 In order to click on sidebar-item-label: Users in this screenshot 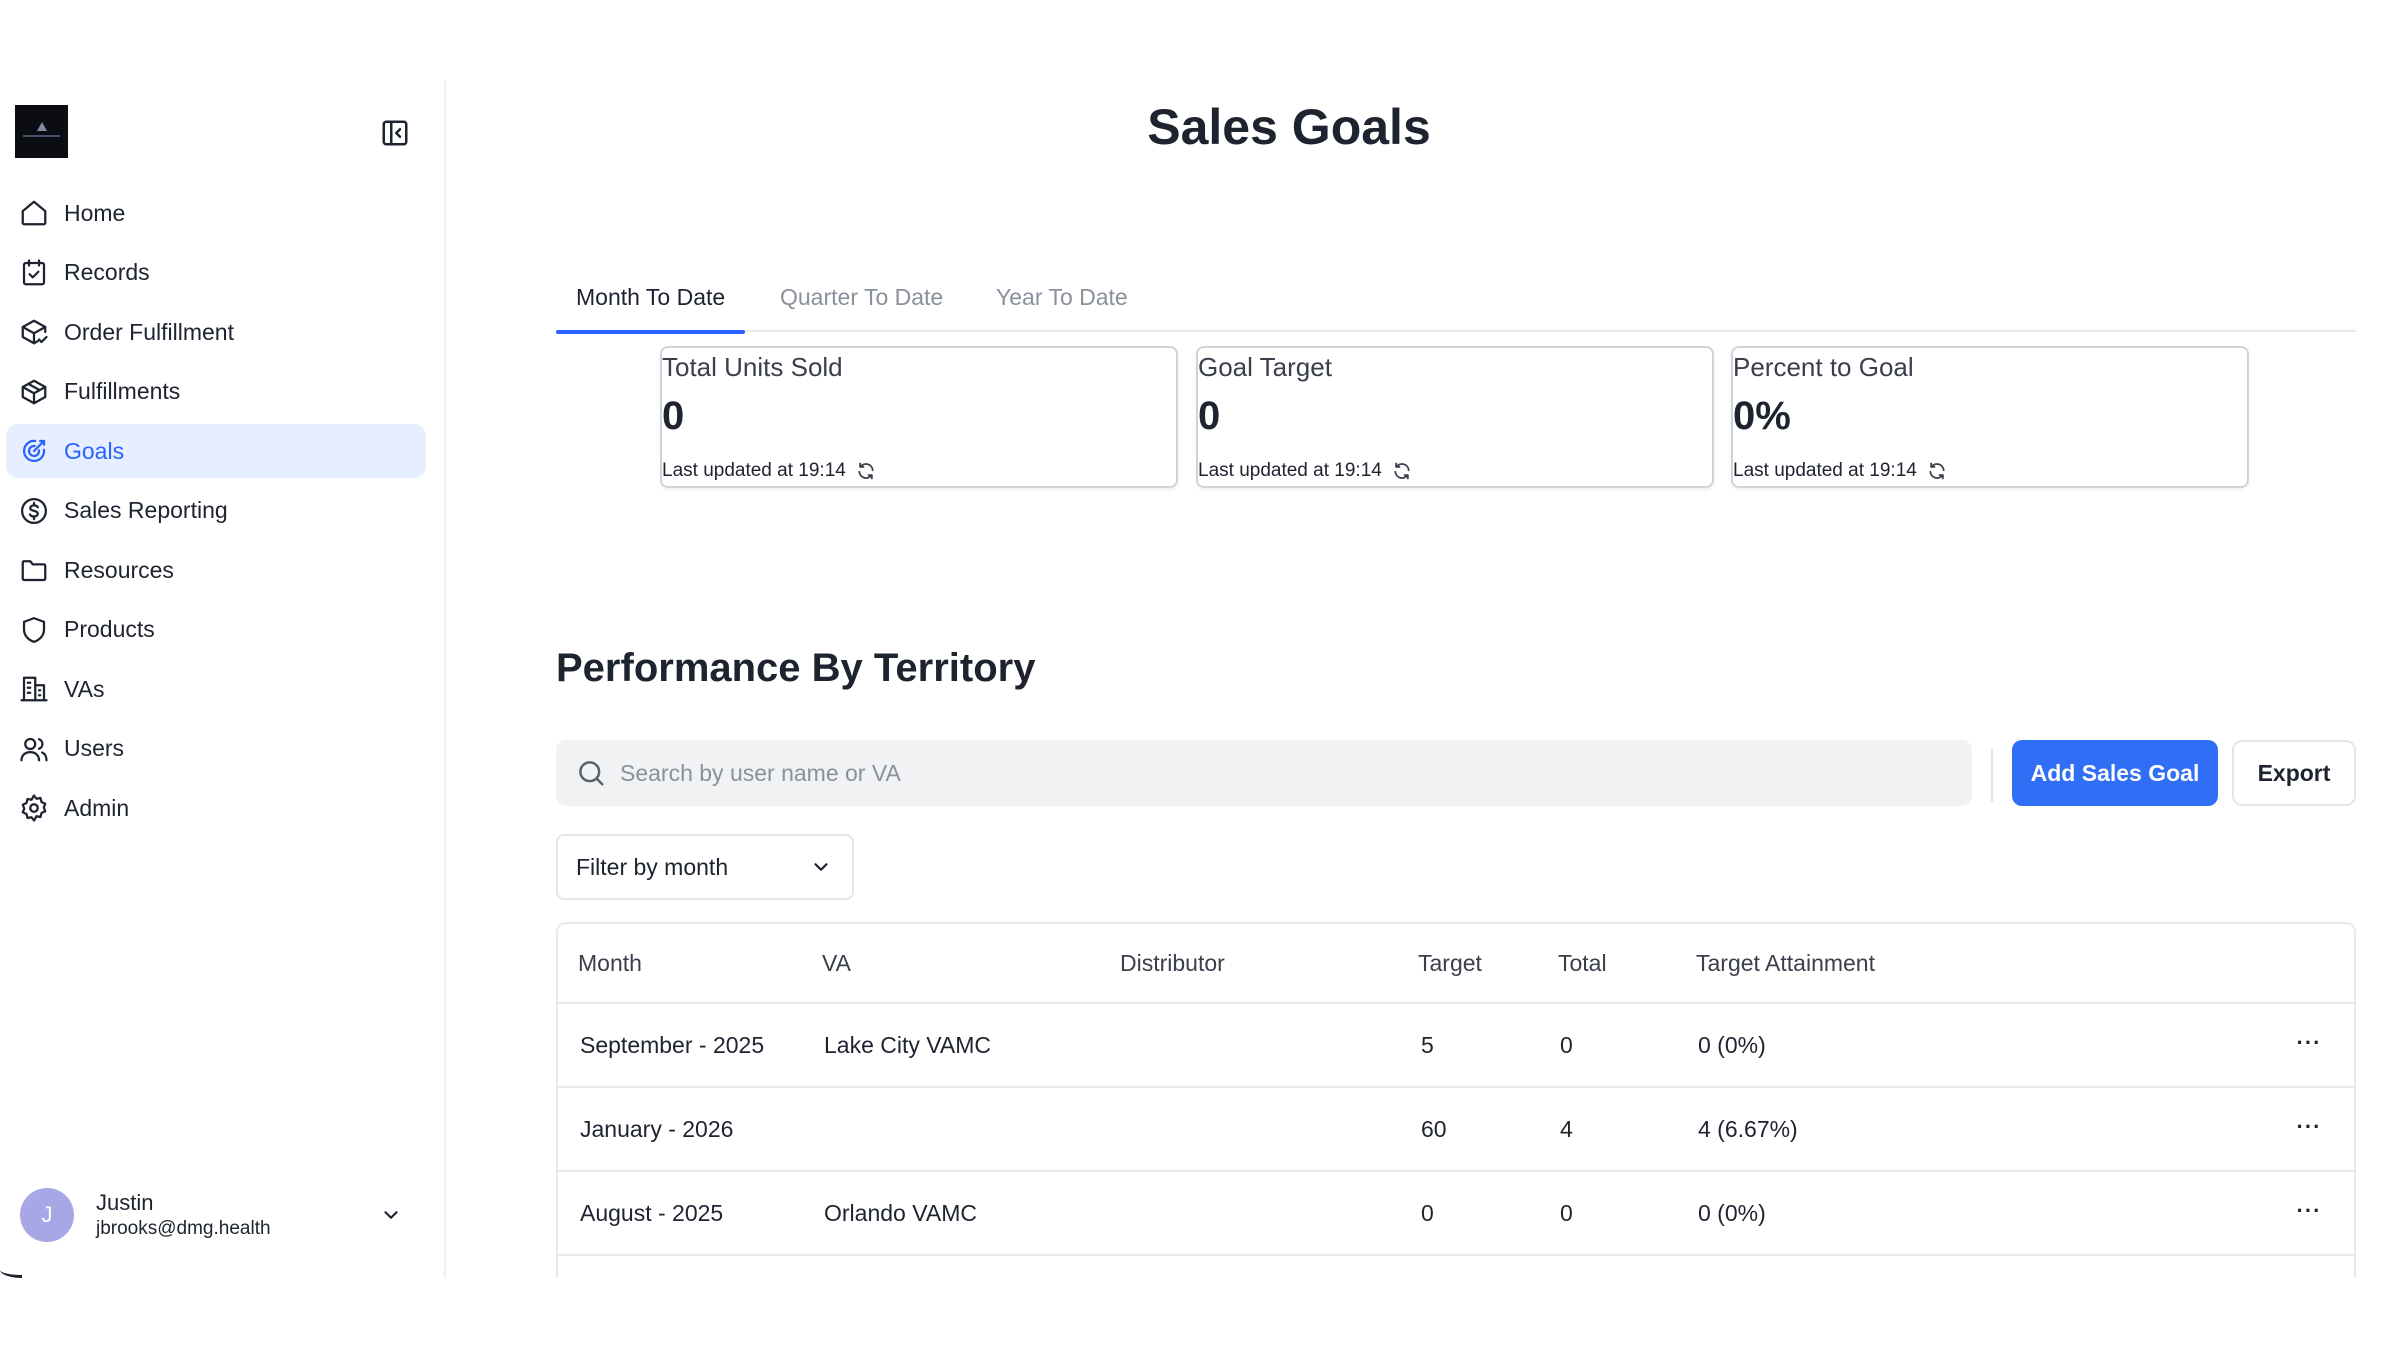, I will do `click(94, 748)`.